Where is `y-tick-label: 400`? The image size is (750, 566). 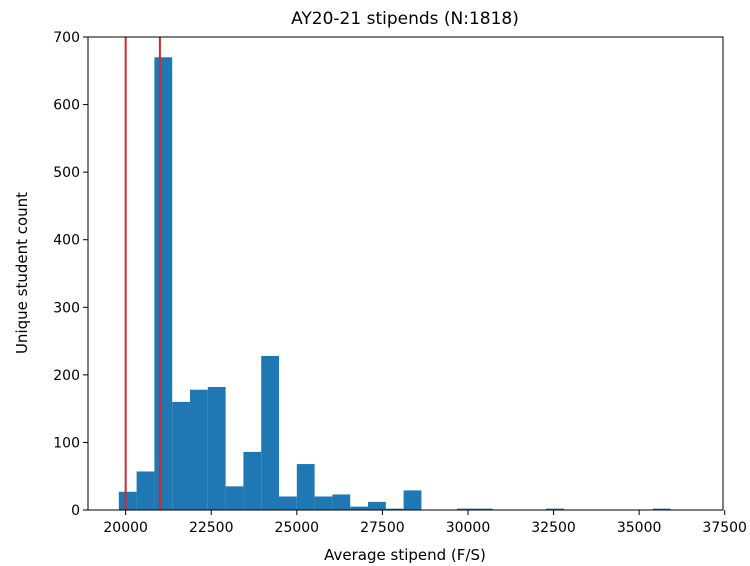 y-tick-label: 400 is located at coordinates (66, 241).